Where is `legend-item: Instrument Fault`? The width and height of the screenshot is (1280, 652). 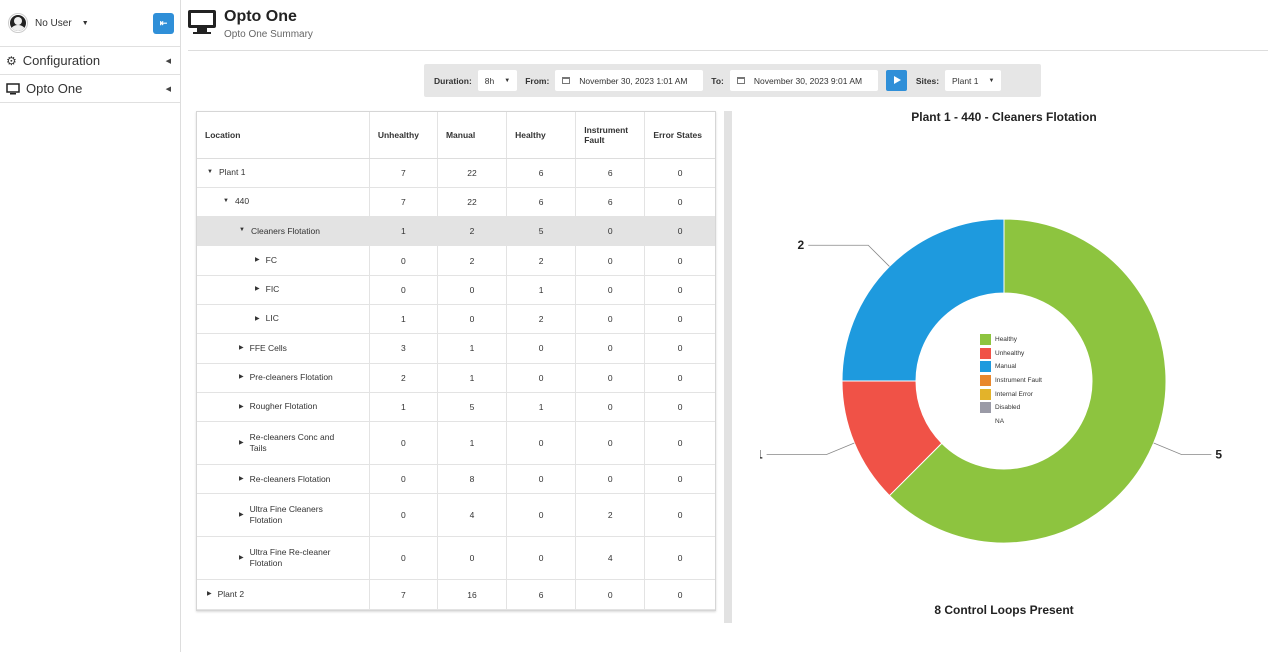 legend-item: Instrument Fault is located at coordinates (1011, 381).